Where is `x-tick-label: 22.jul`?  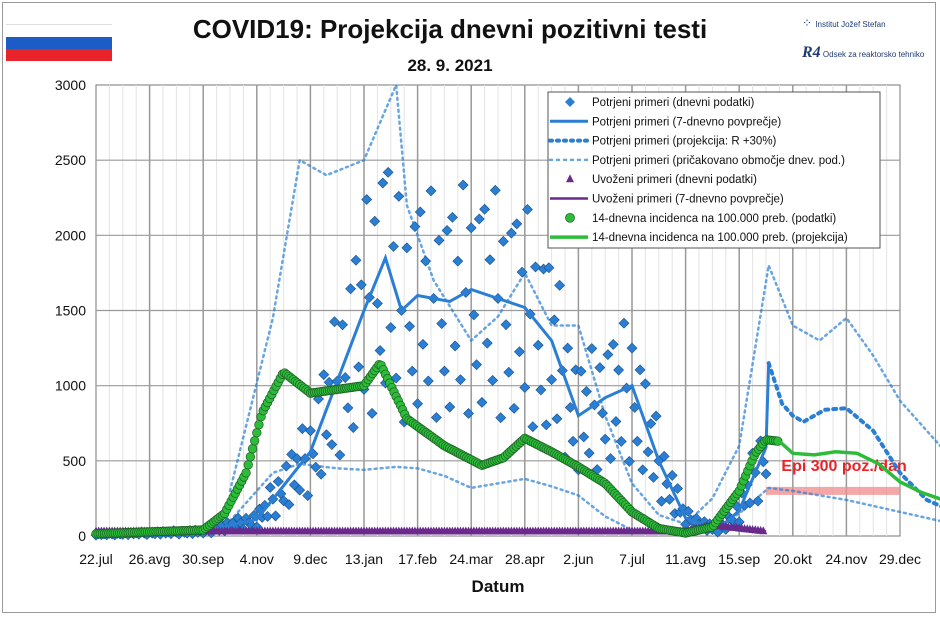 x-tick-label: 22.jul is located at coordinates (95, 559).